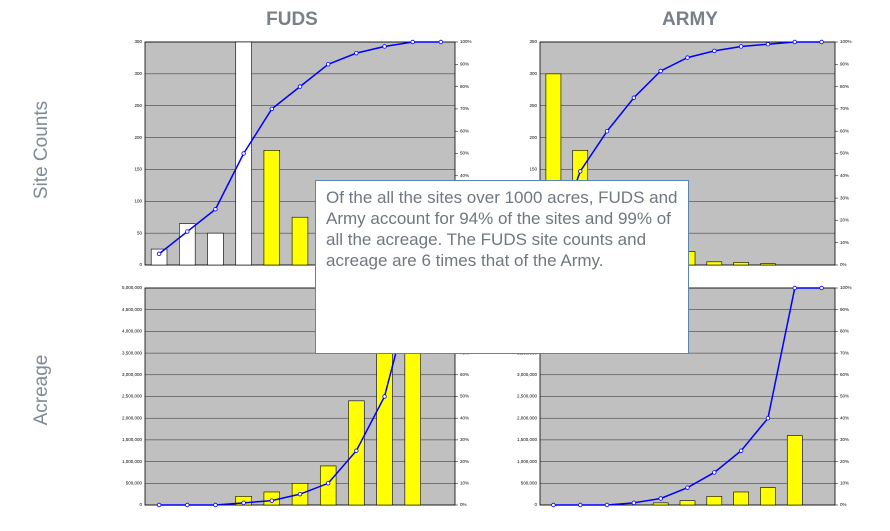 The height and width of the screenshot is (531, 890). What do you see at coordinates (292, 19) in the screenshot?
I see `column-title: FUDS` at bounding box center [292, 19].